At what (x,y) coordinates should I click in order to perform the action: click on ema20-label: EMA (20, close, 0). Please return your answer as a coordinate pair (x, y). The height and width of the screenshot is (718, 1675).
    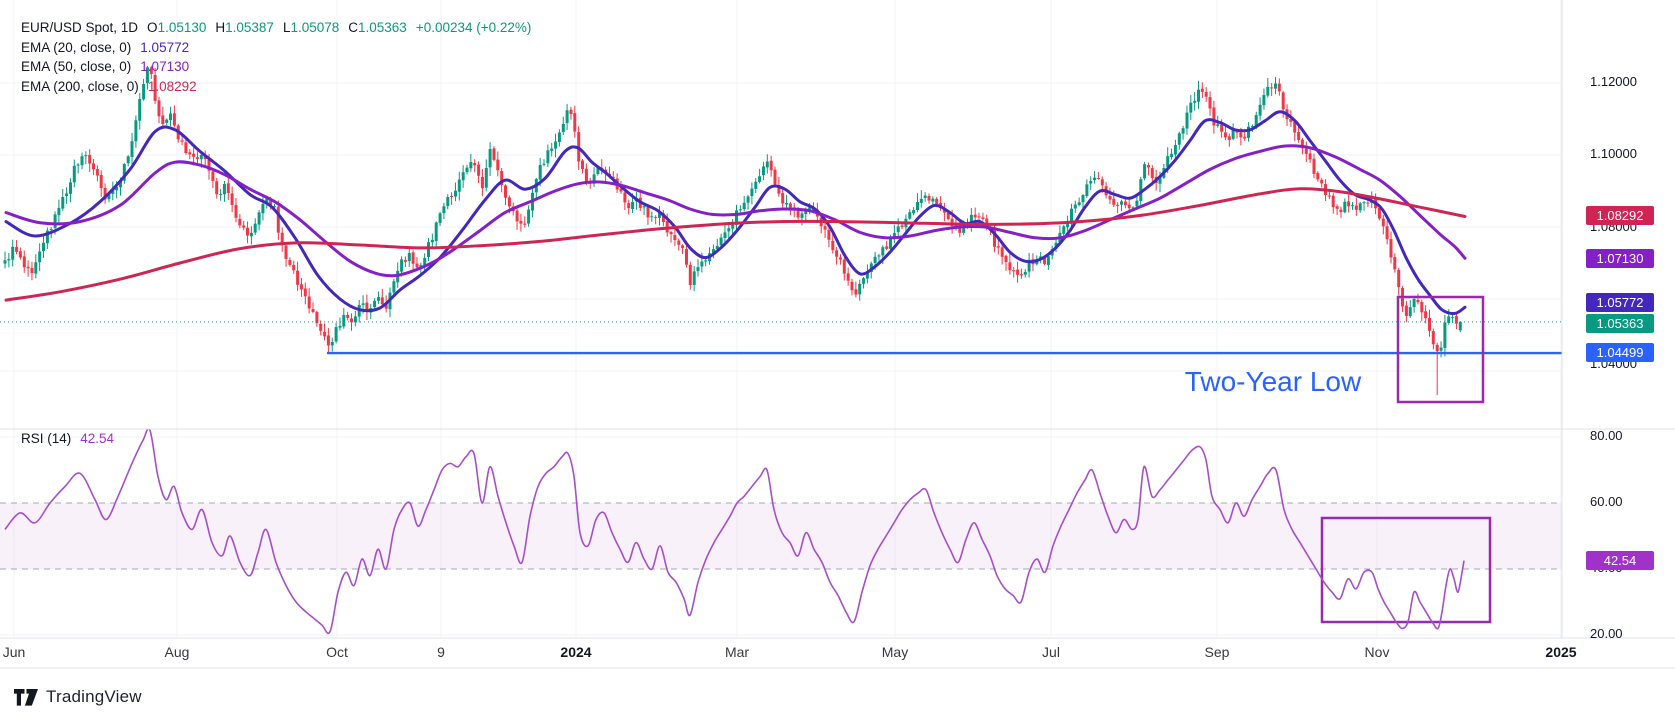
    Looking at the image, I should click on (76, 47).